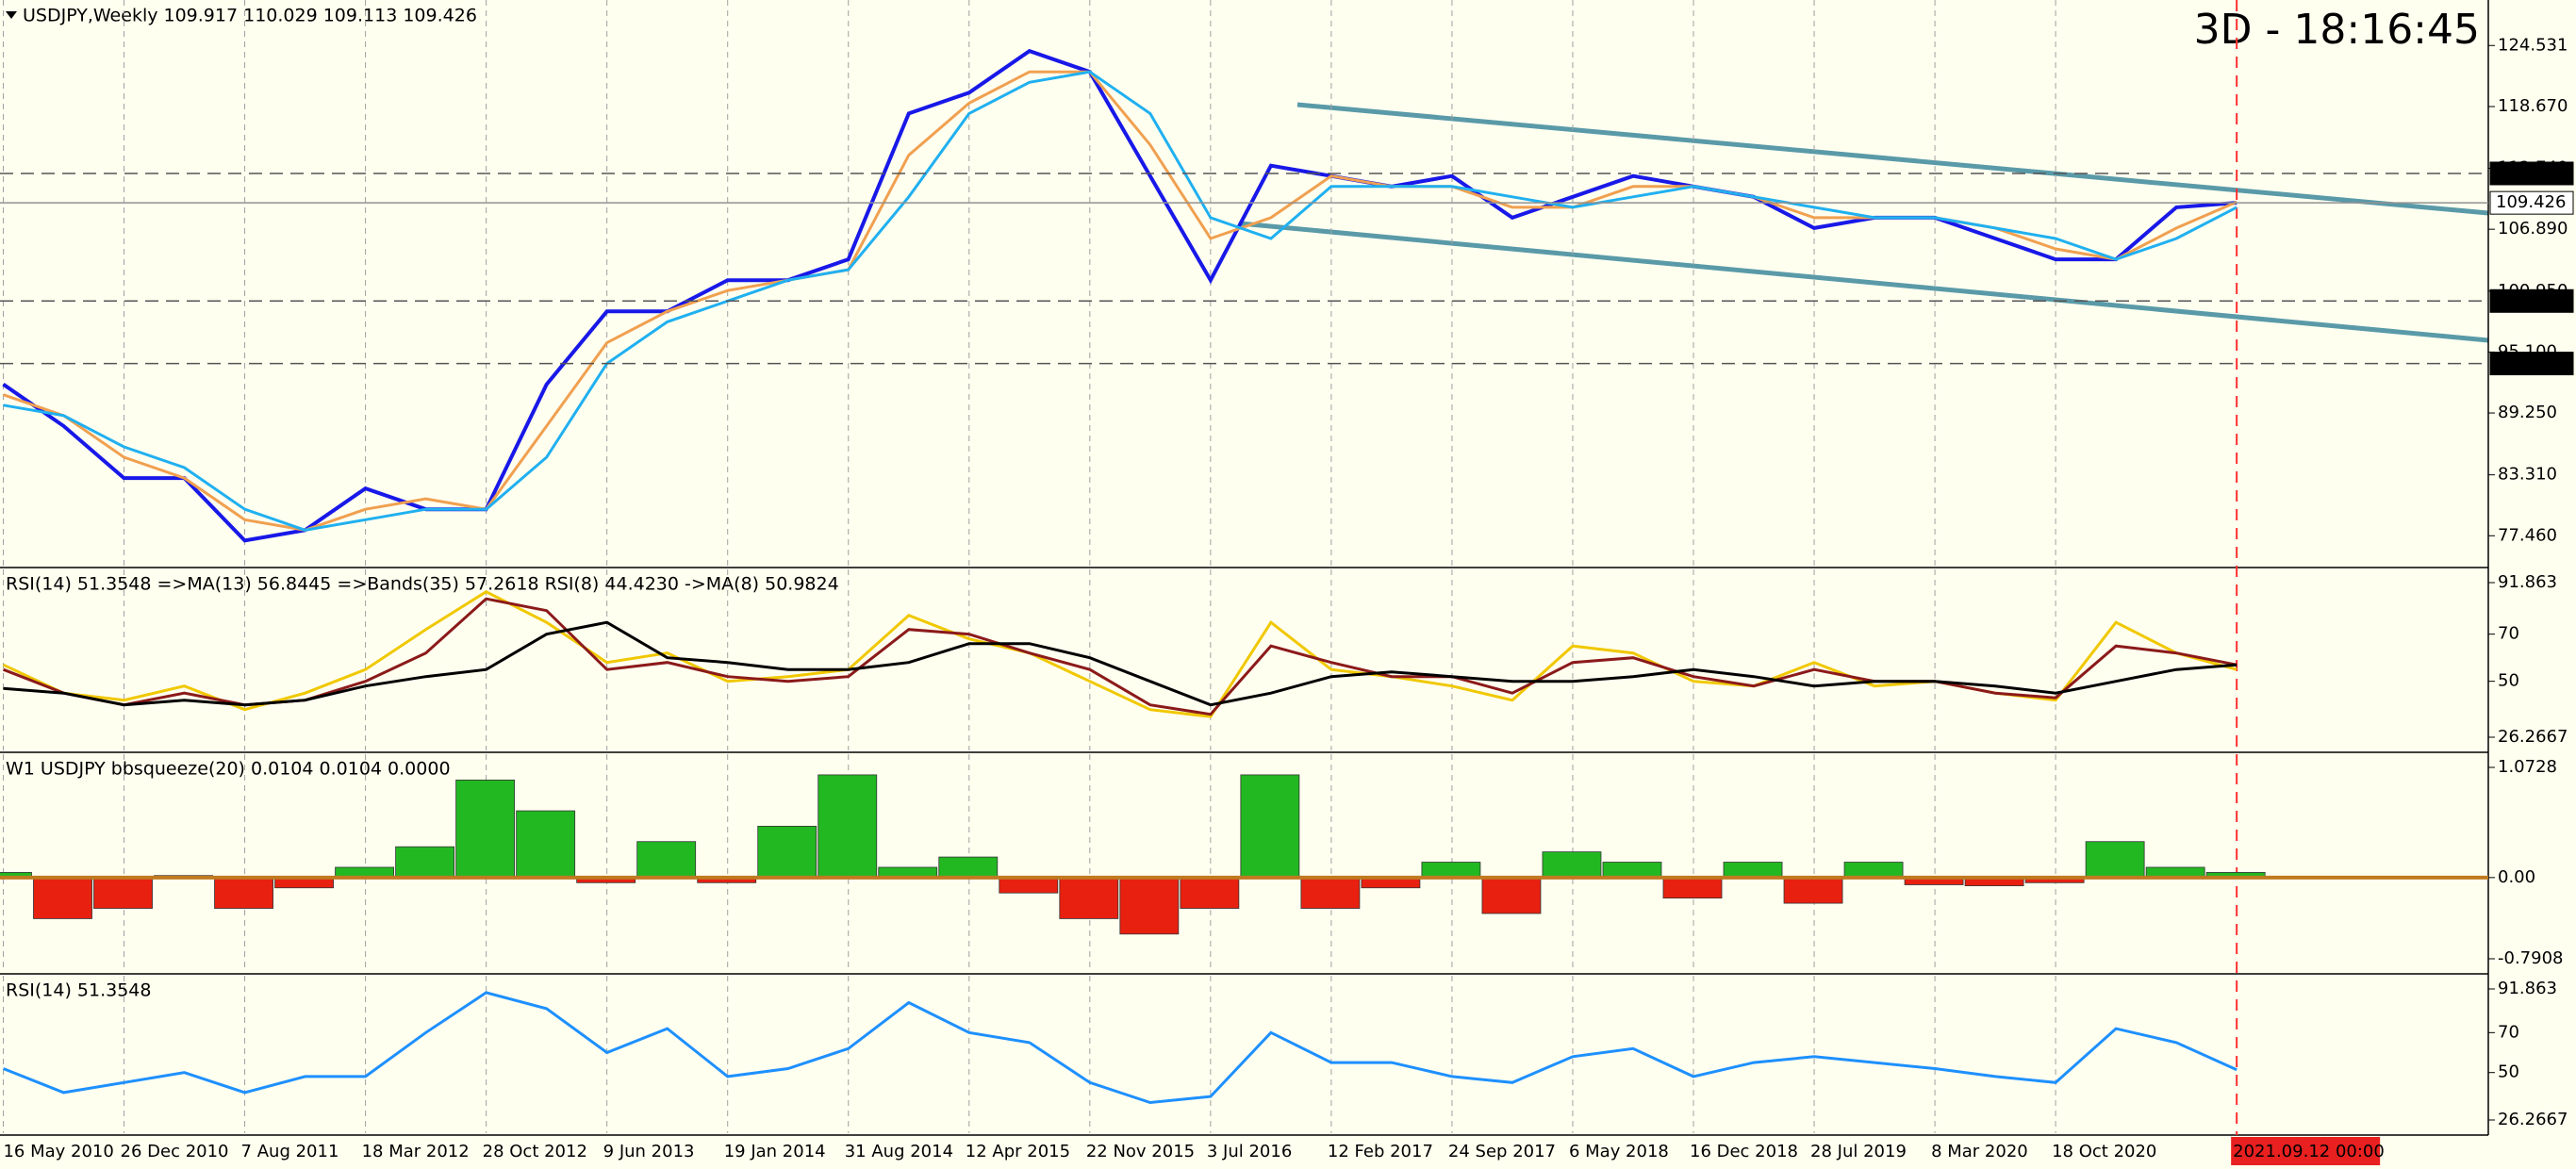 This screenshot has width=2576, height=1169. What do you see at coordinates (78, 990) in the screenshot?
I see `panel-title: RSI(14) 51.3548` at bounding box center [78, 990].